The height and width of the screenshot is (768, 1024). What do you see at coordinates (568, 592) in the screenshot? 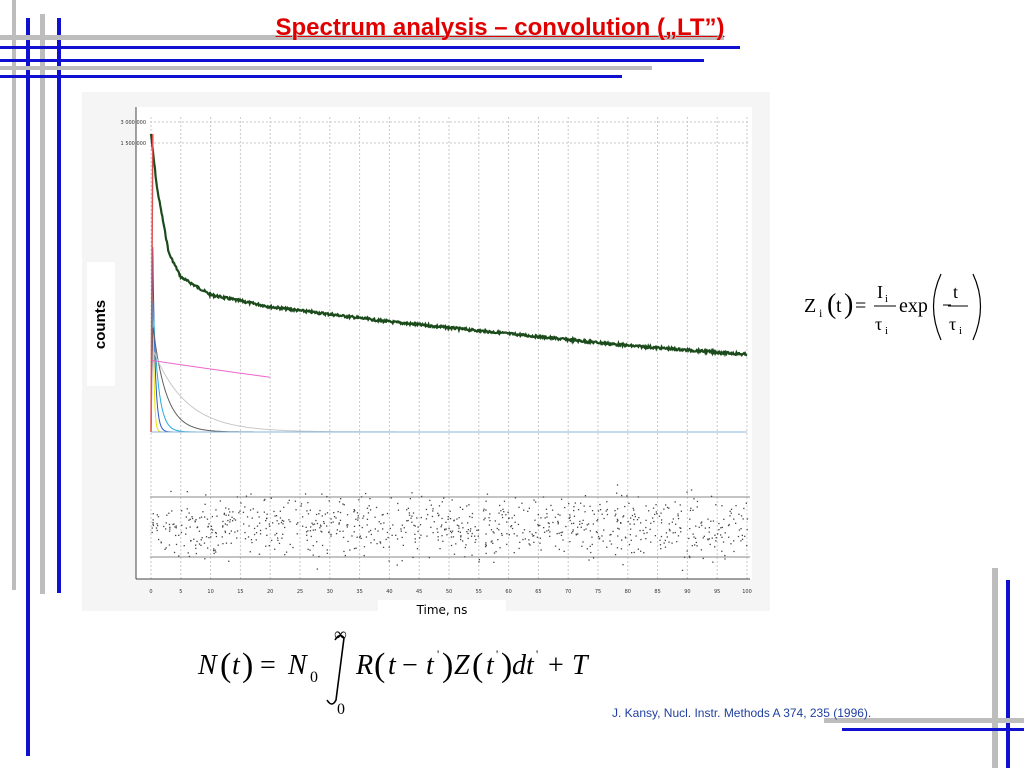
I see `x-tick-label: 70` at bounding box center [568, 592].